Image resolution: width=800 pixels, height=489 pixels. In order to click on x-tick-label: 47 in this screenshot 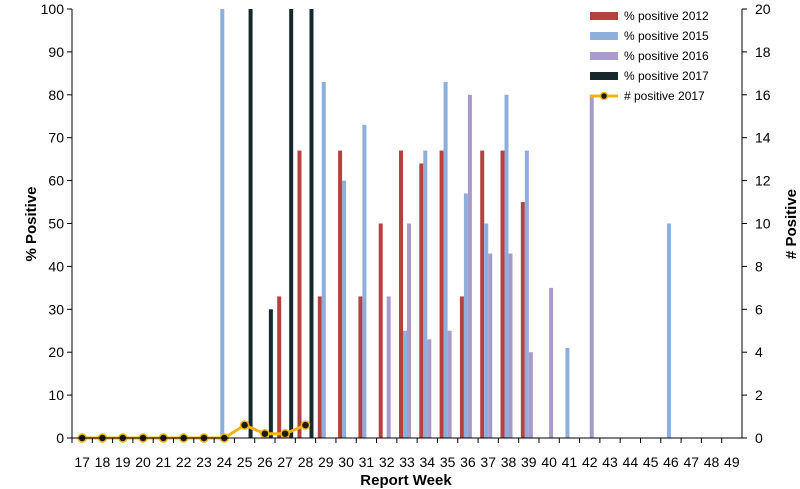, I will do `click(691, 462)`.